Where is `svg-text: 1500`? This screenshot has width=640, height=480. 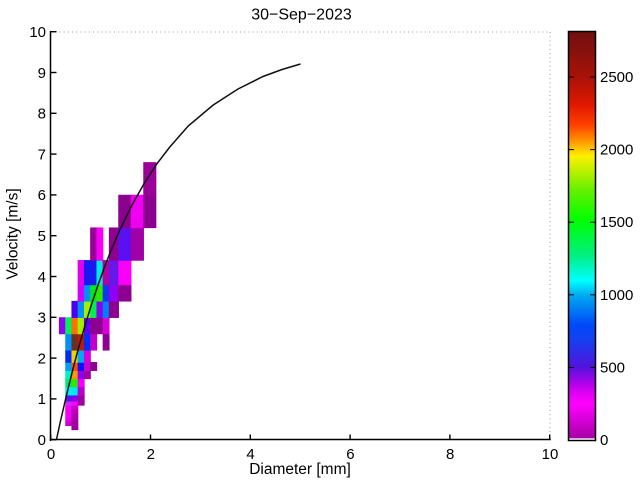 svg-text: 1500 is located at coordinates (616, 222).